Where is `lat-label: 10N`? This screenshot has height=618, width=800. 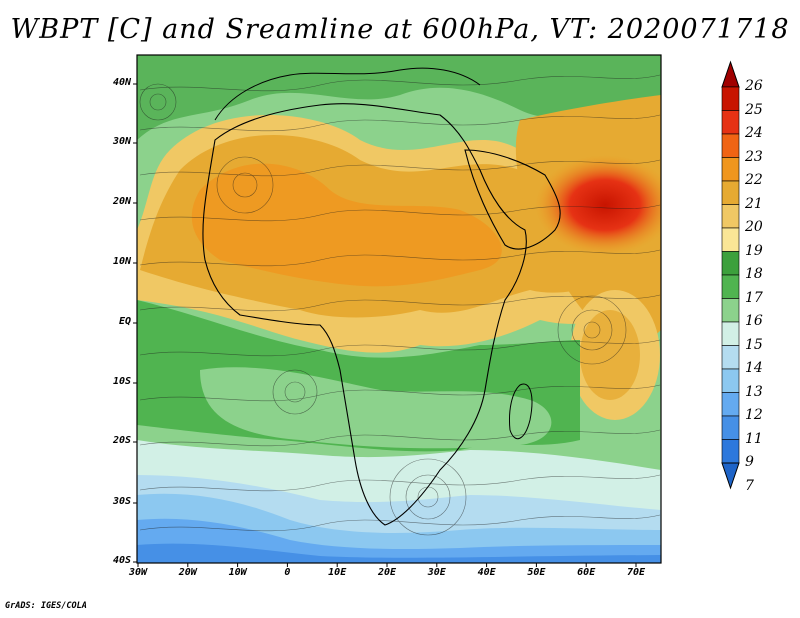 lat-label: 10N is located at coordinates (121, 261).